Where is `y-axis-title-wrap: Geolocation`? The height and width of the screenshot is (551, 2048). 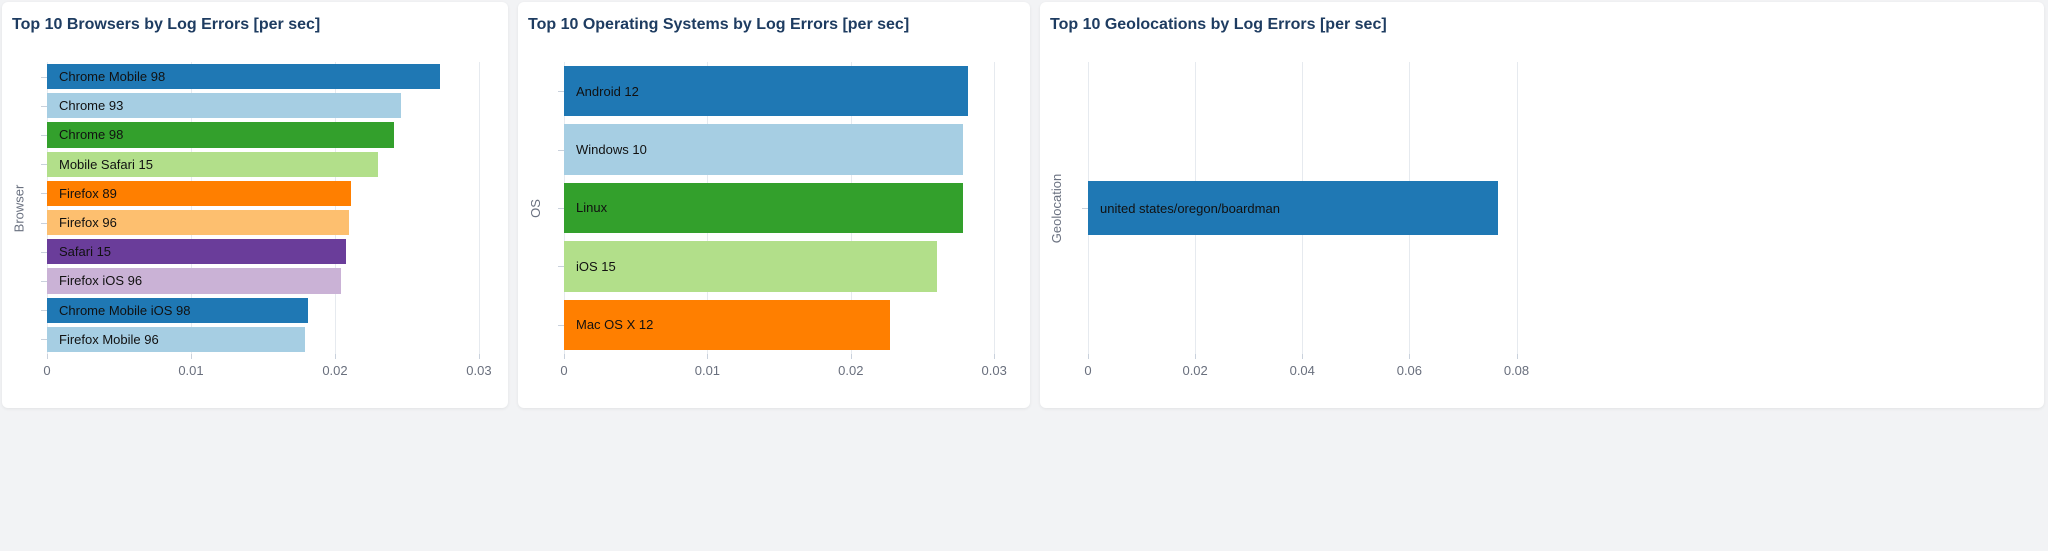 y-axis-title-wrap: Geolocation is located at coordinates (1057, 208).